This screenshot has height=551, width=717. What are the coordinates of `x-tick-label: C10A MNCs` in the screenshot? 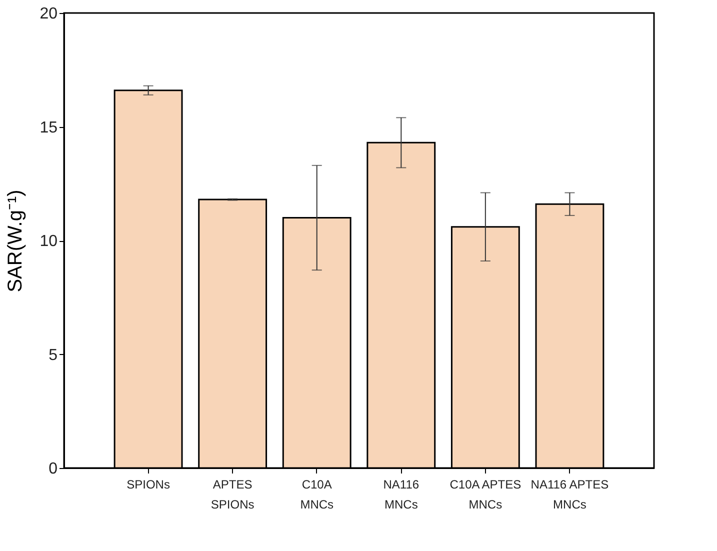 It's located at (317, 495).